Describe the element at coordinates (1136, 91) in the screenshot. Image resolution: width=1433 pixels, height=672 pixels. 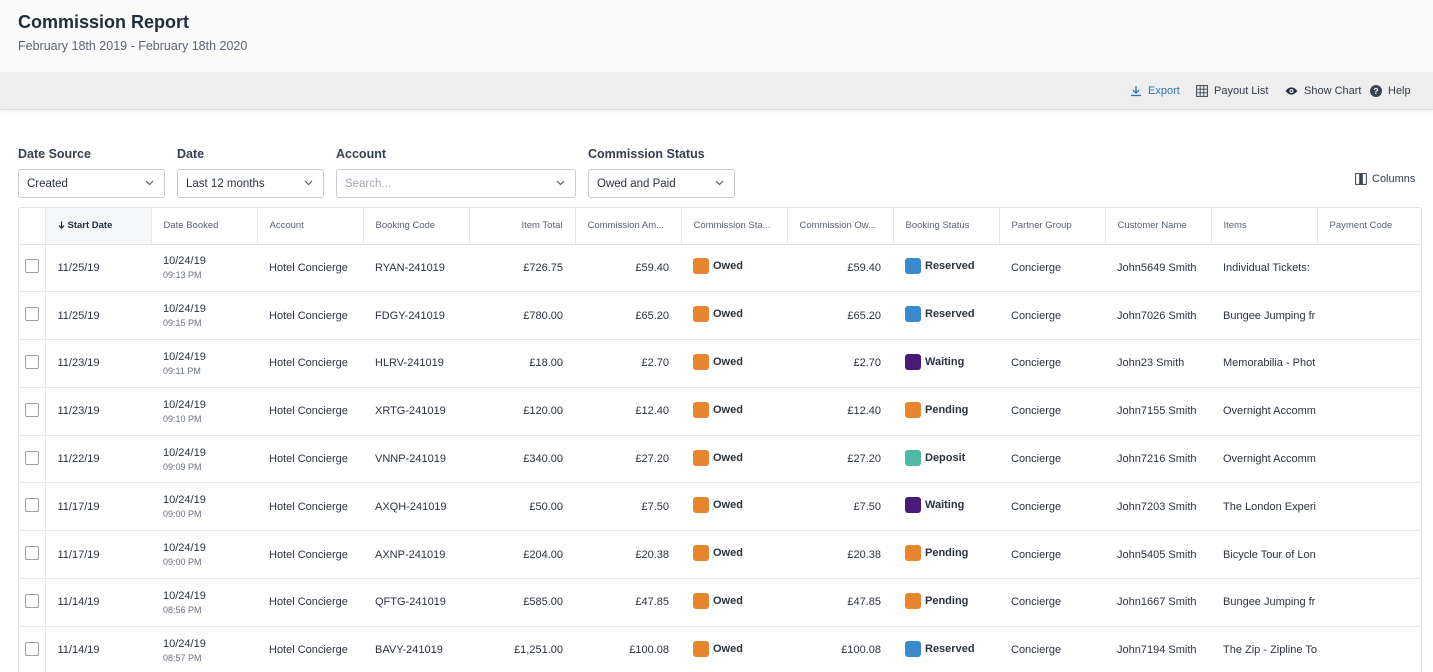
I see `download-icon` at that location.